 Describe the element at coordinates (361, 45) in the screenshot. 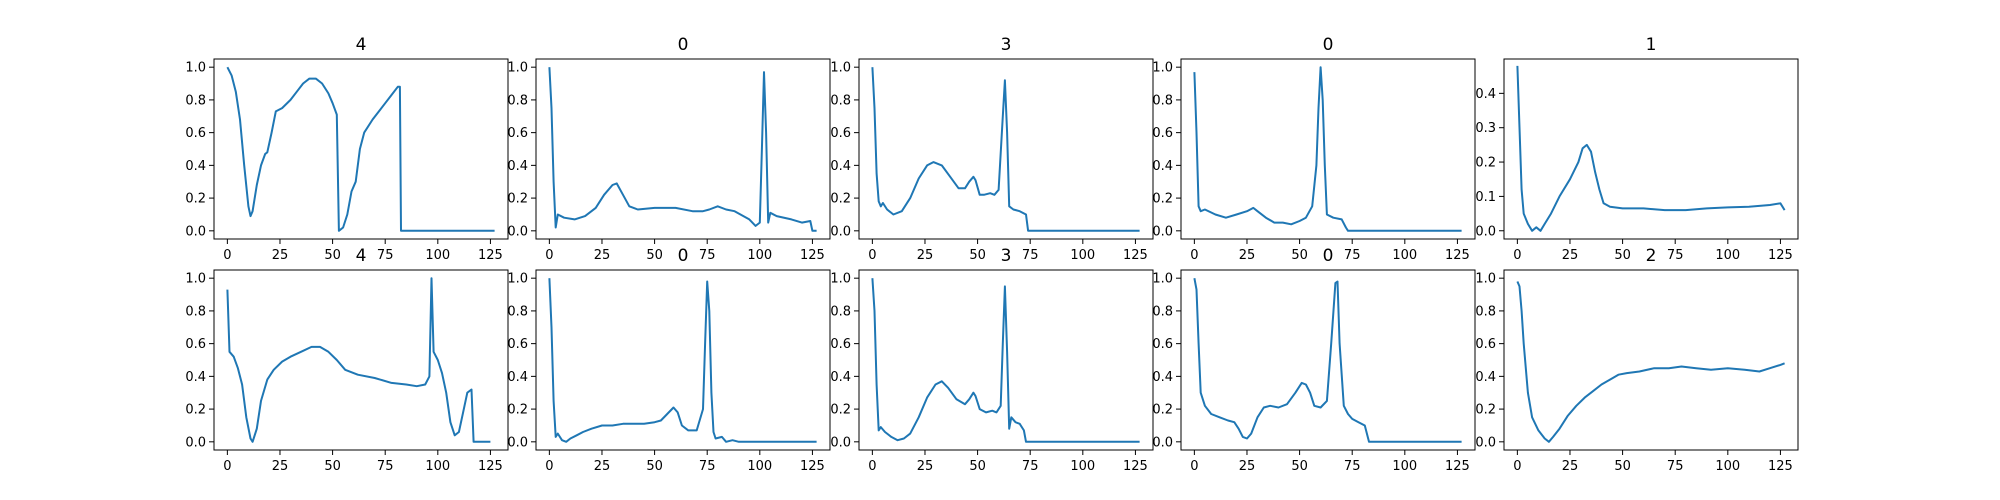

I see `subplot-title: 4` at that location.